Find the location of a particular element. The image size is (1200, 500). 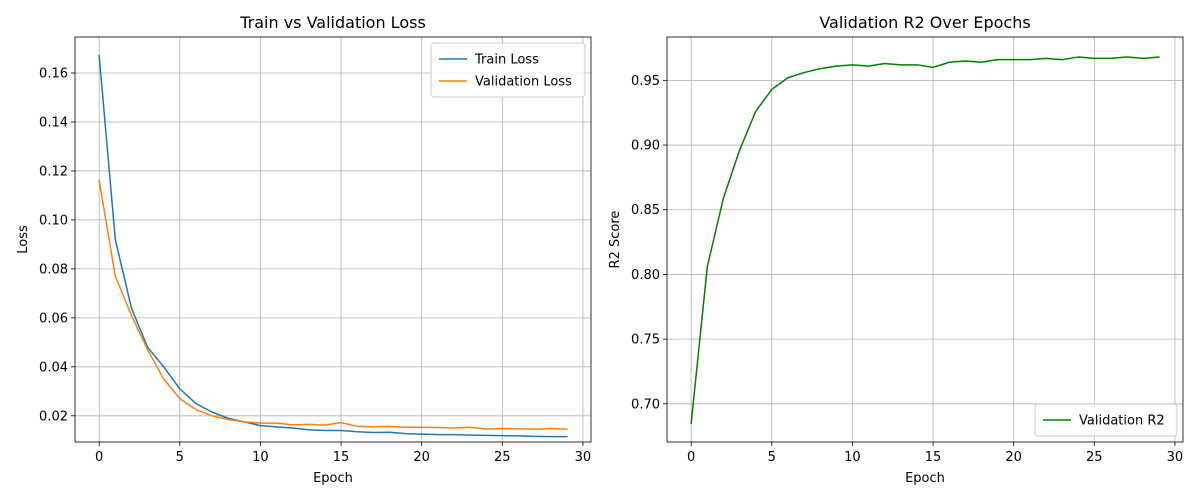

y-tick-label: 0.14 is located at coordinates (53, 122).